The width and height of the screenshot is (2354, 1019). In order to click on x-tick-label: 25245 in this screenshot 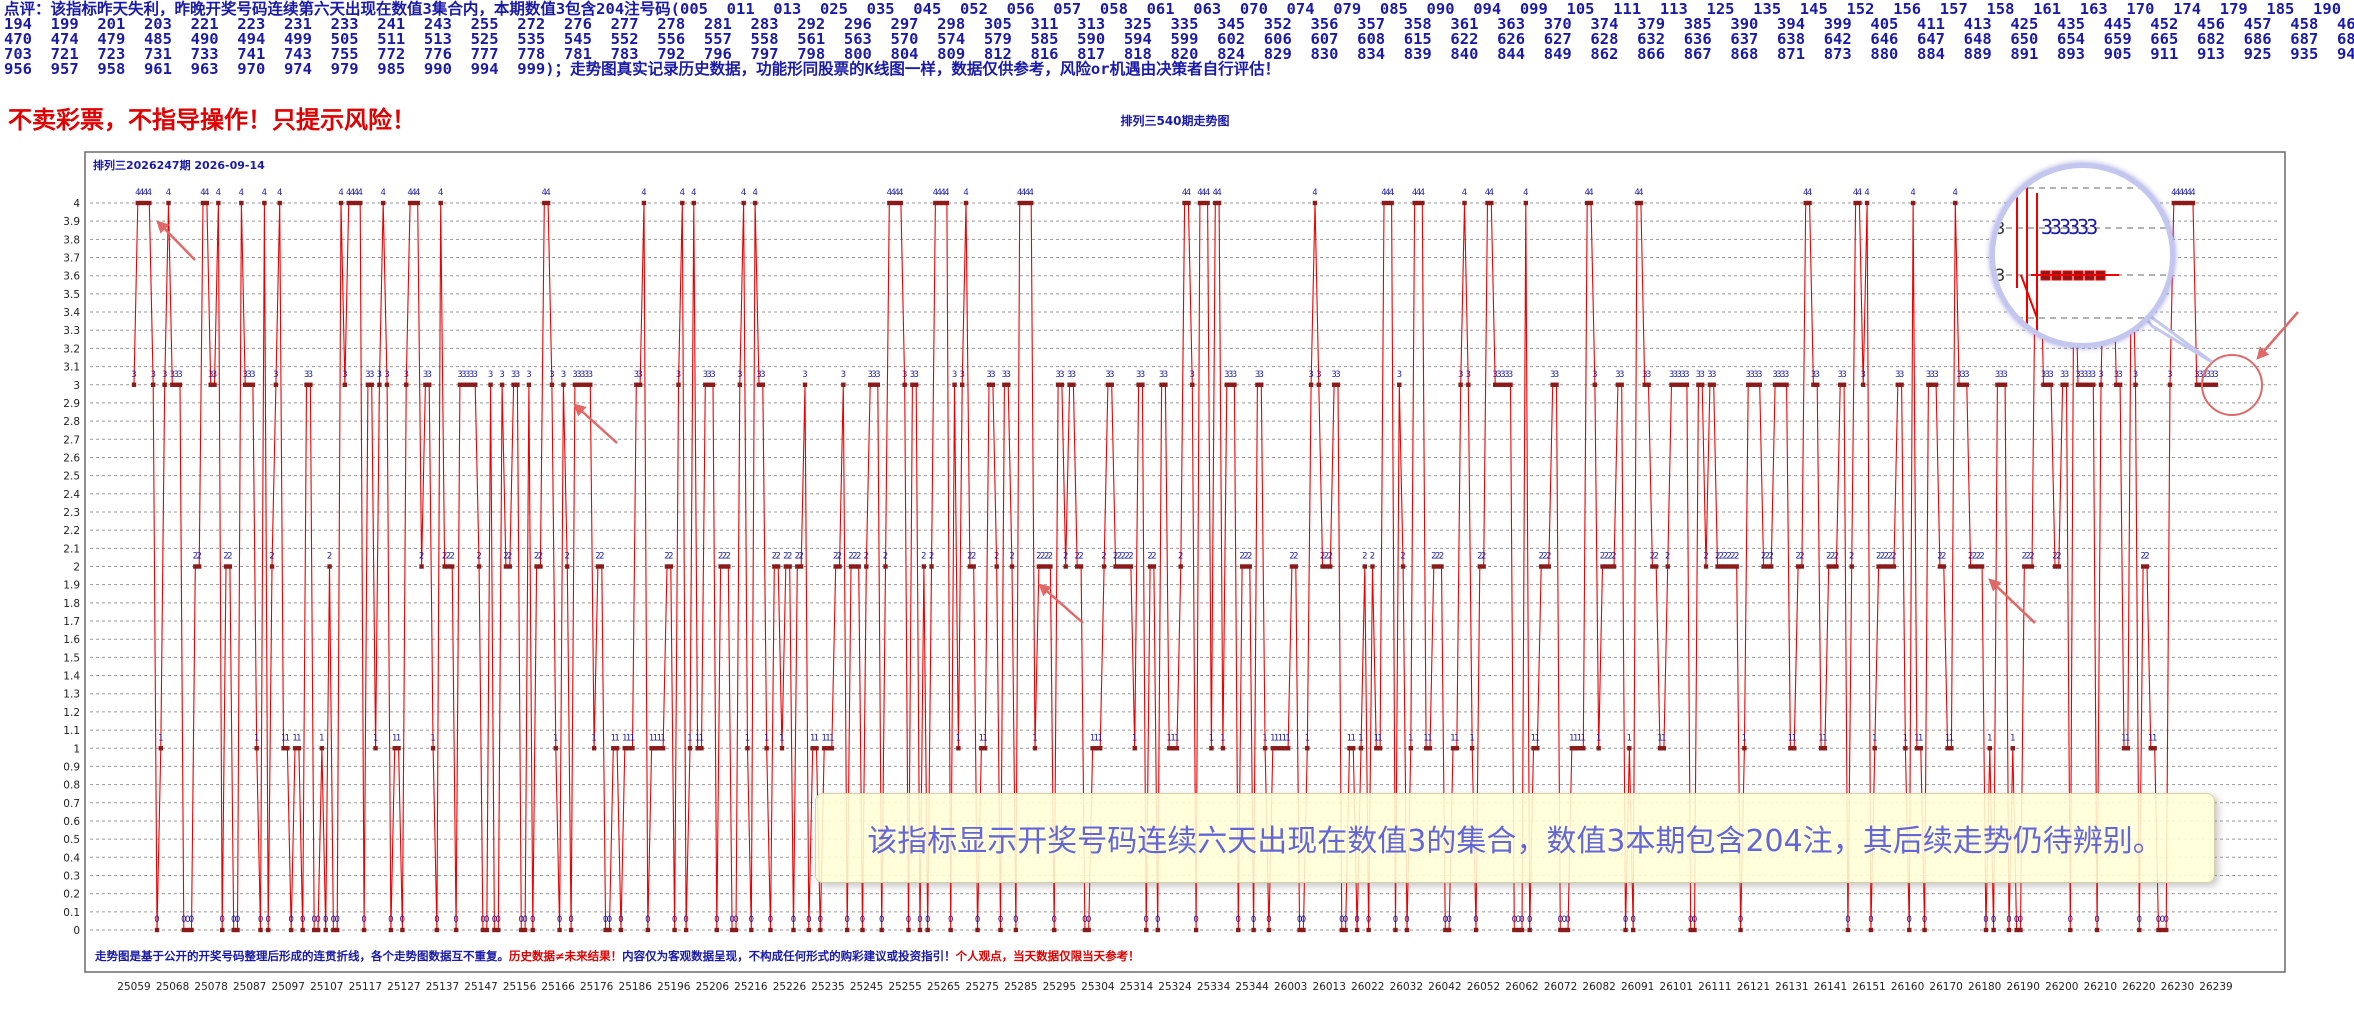, I will do `click(866, 987)`.